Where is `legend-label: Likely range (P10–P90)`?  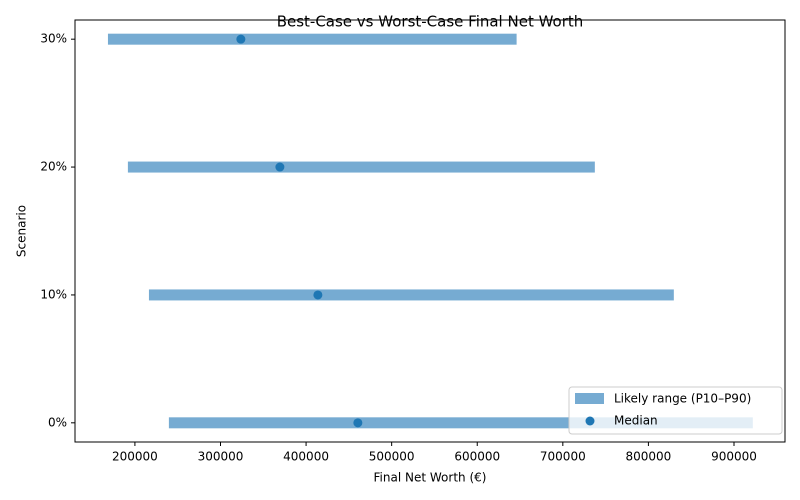
legend-label: Likely range (P10–P90) is located at coordinates (682, 399).